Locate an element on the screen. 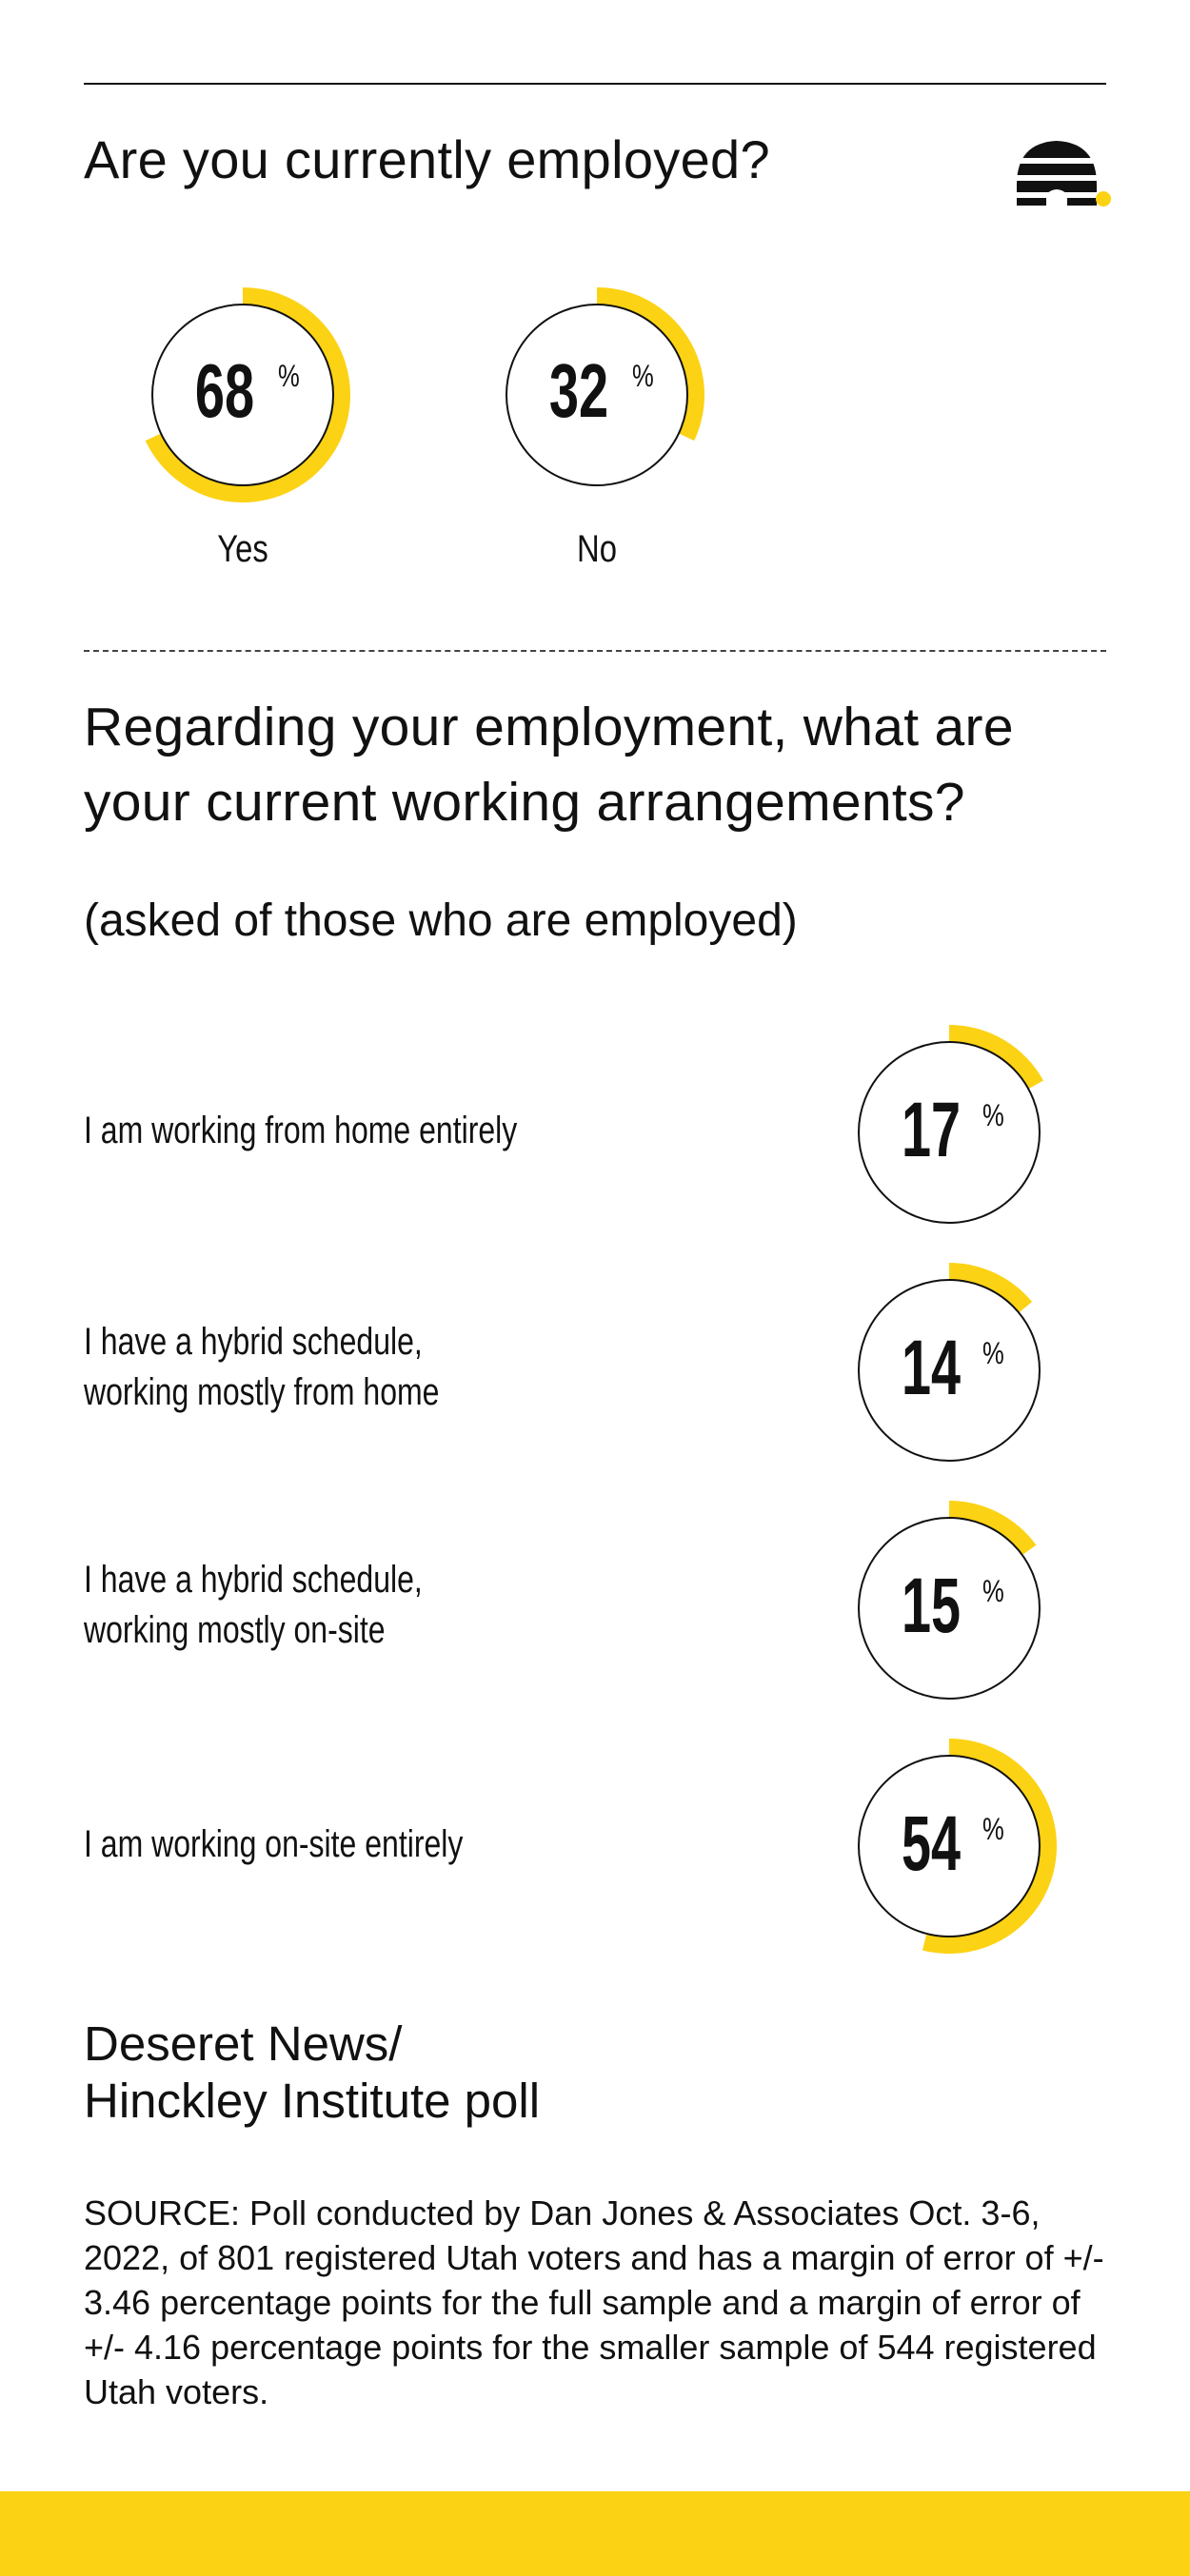 The height and width of the screenshot is (2576, 1190). donut-no-label: No is located at coordinates (597, 549).